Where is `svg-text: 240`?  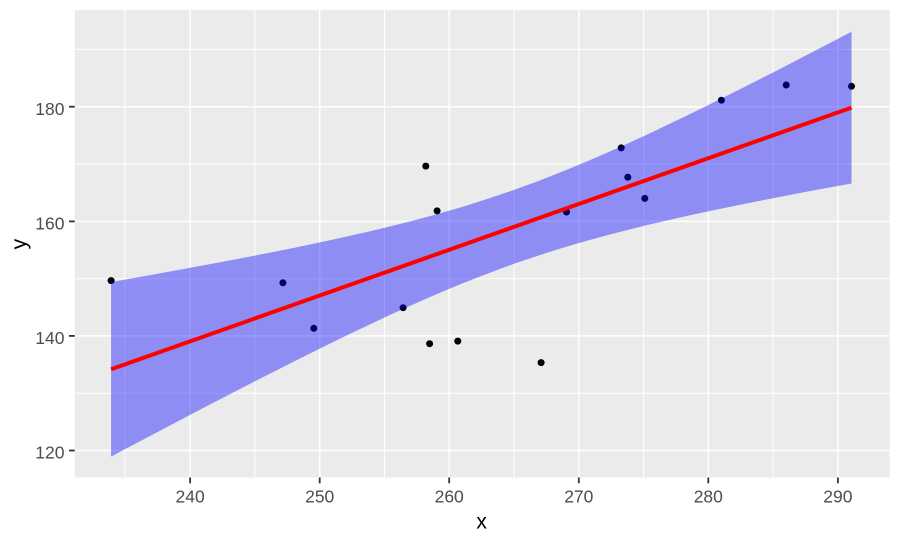
svg-text: 240 is located at coordinates (189, 497).